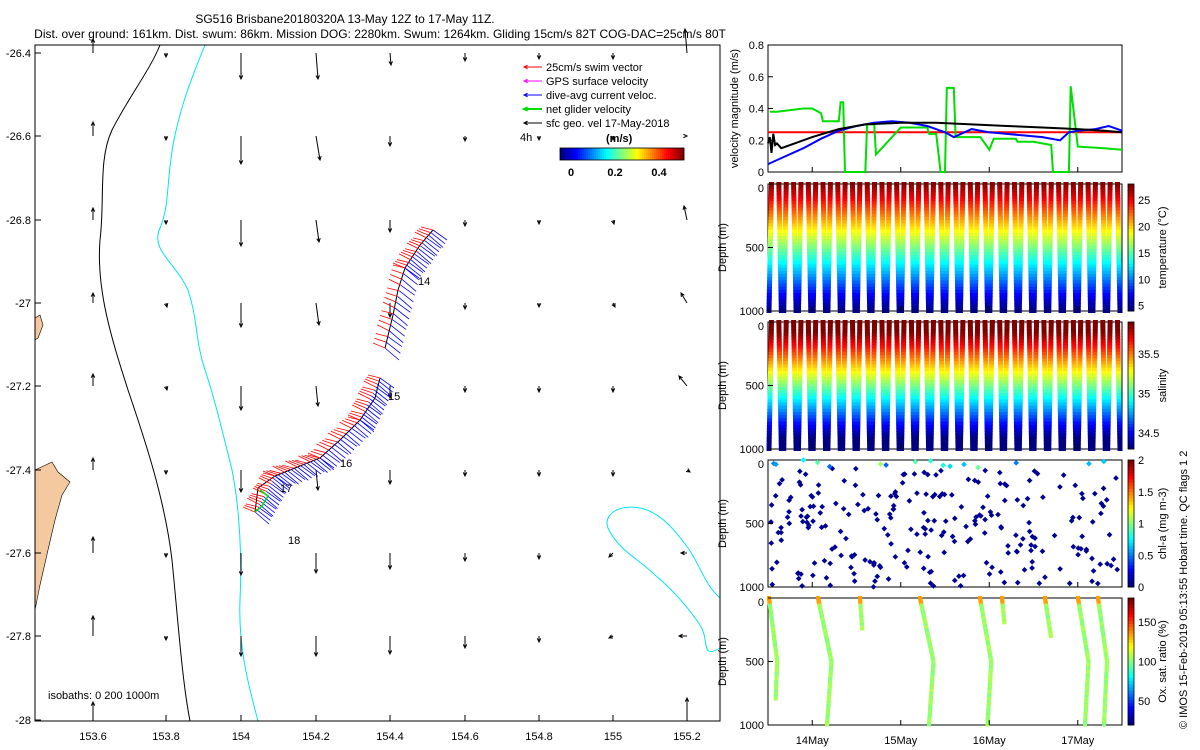  What do you see at coordinates (1163, 385) in the screenshot?
I see `colorbar-label: salinity` at bounding box center [1163, 385].